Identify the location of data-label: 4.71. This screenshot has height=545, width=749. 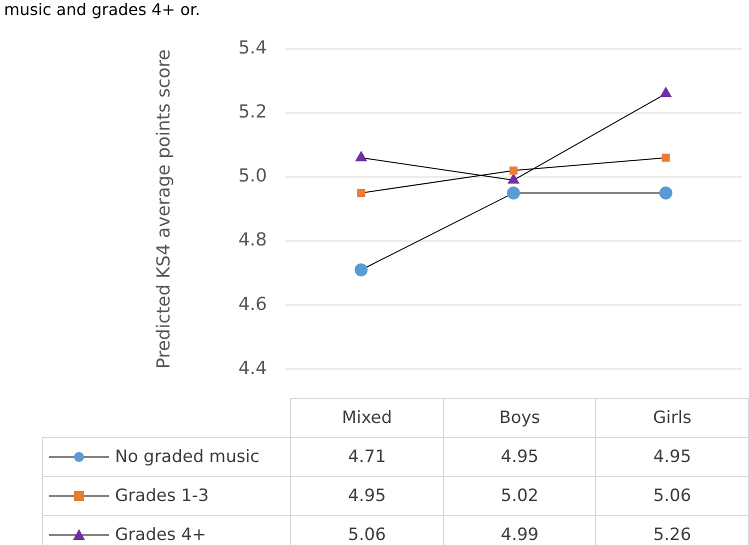
(367, 457).